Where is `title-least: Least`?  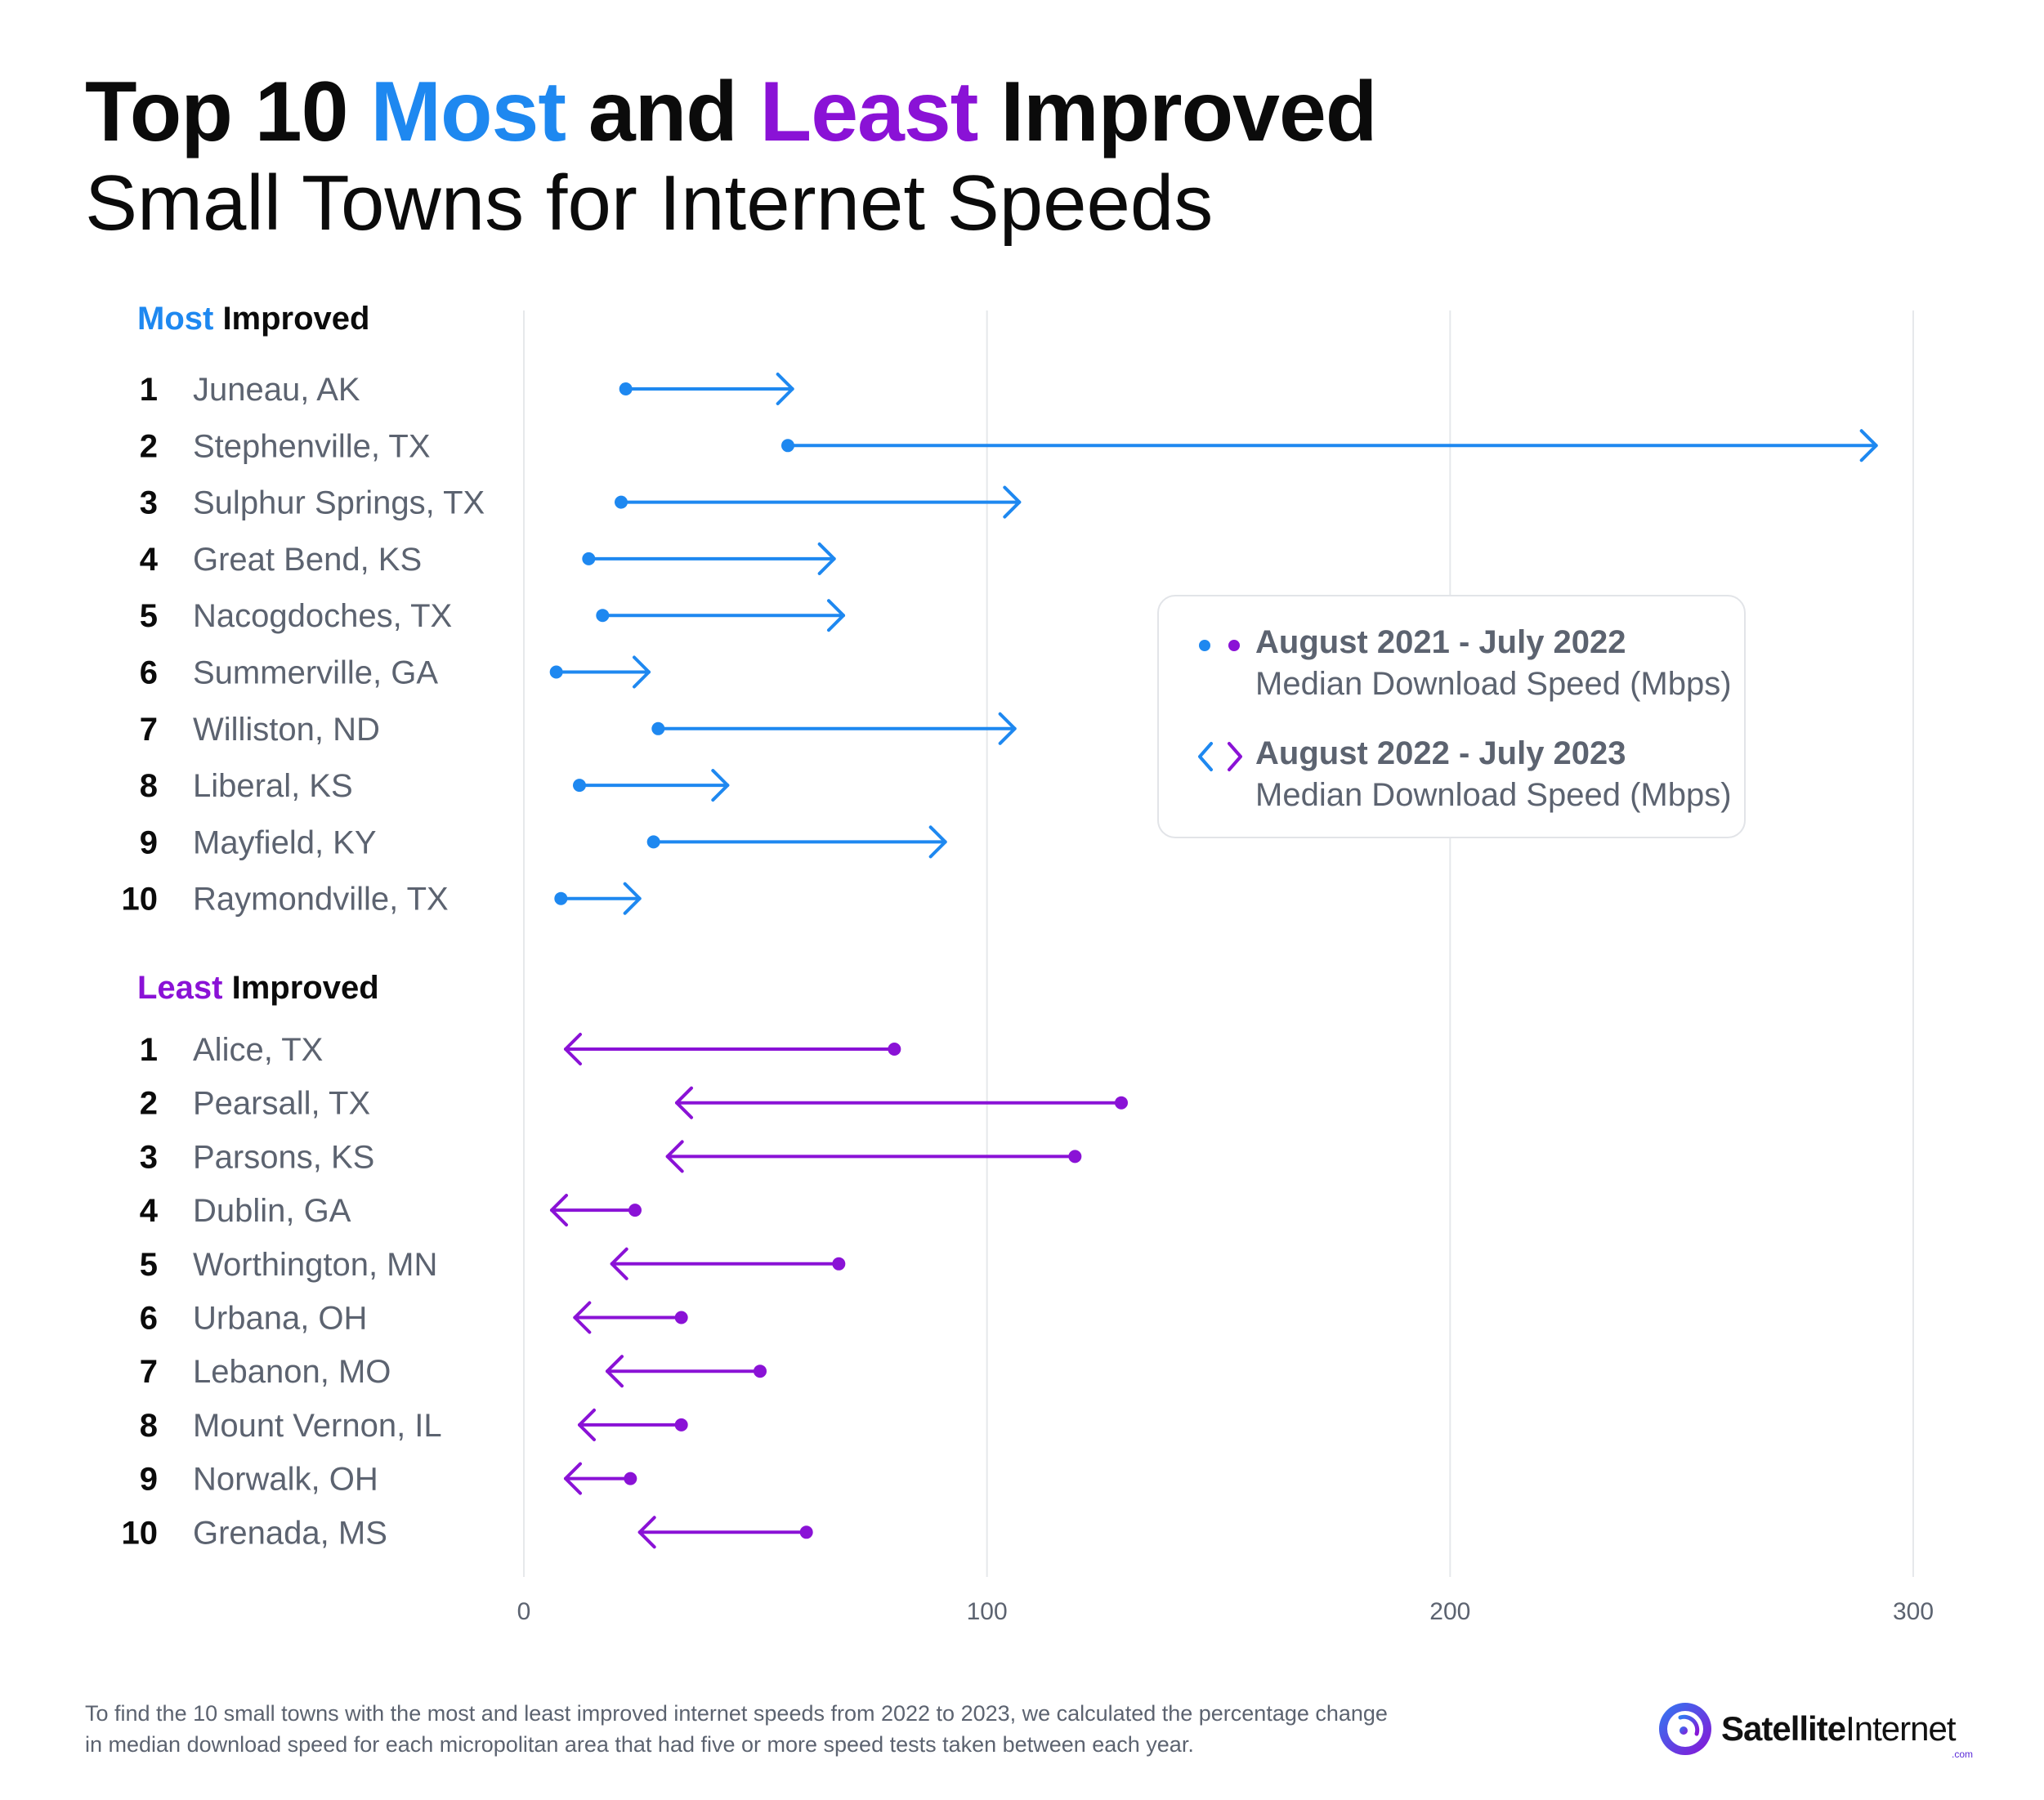
title-least: Least is located at coordinates (869, 112).